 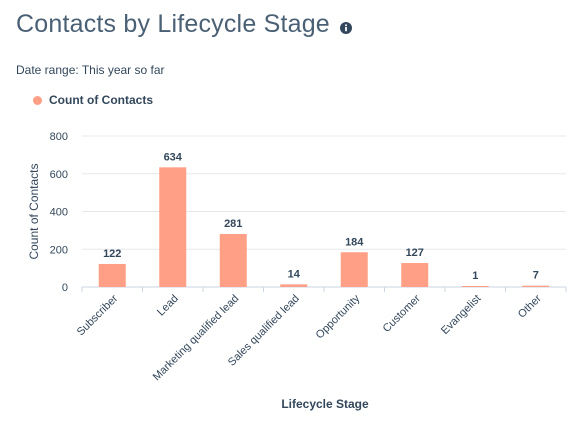 I want to click on x-tick-label: Evangelist, so click(x=461, y=315).